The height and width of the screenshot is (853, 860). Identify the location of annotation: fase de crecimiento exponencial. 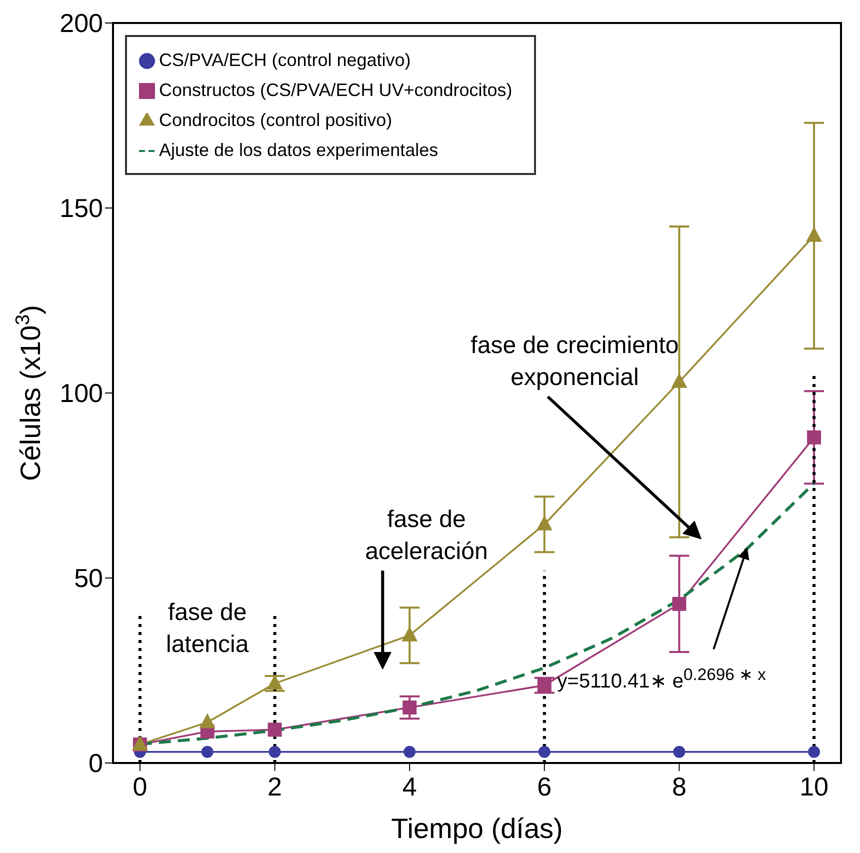
(575, 362).